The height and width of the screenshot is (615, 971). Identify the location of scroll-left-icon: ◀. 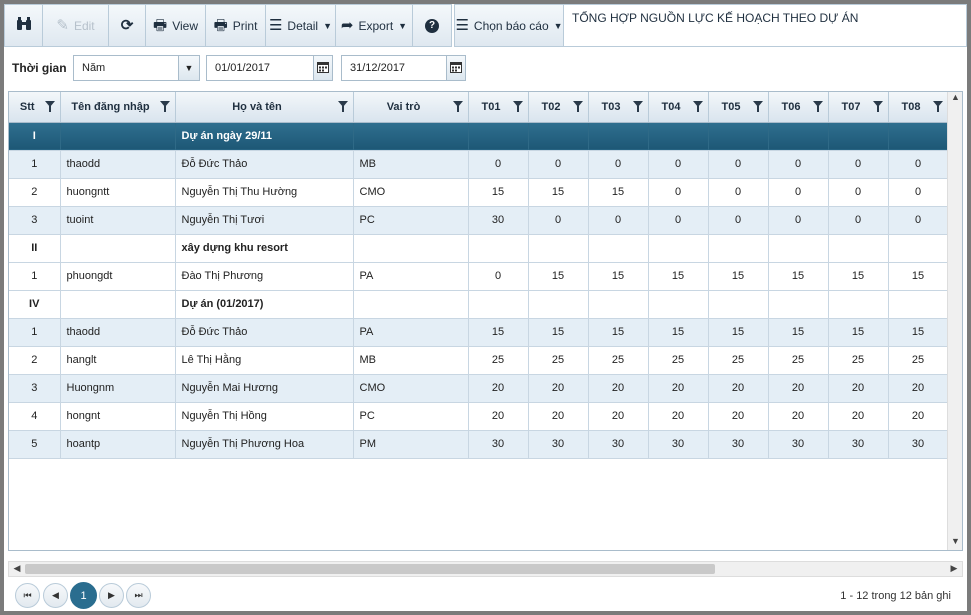
(17, 568).